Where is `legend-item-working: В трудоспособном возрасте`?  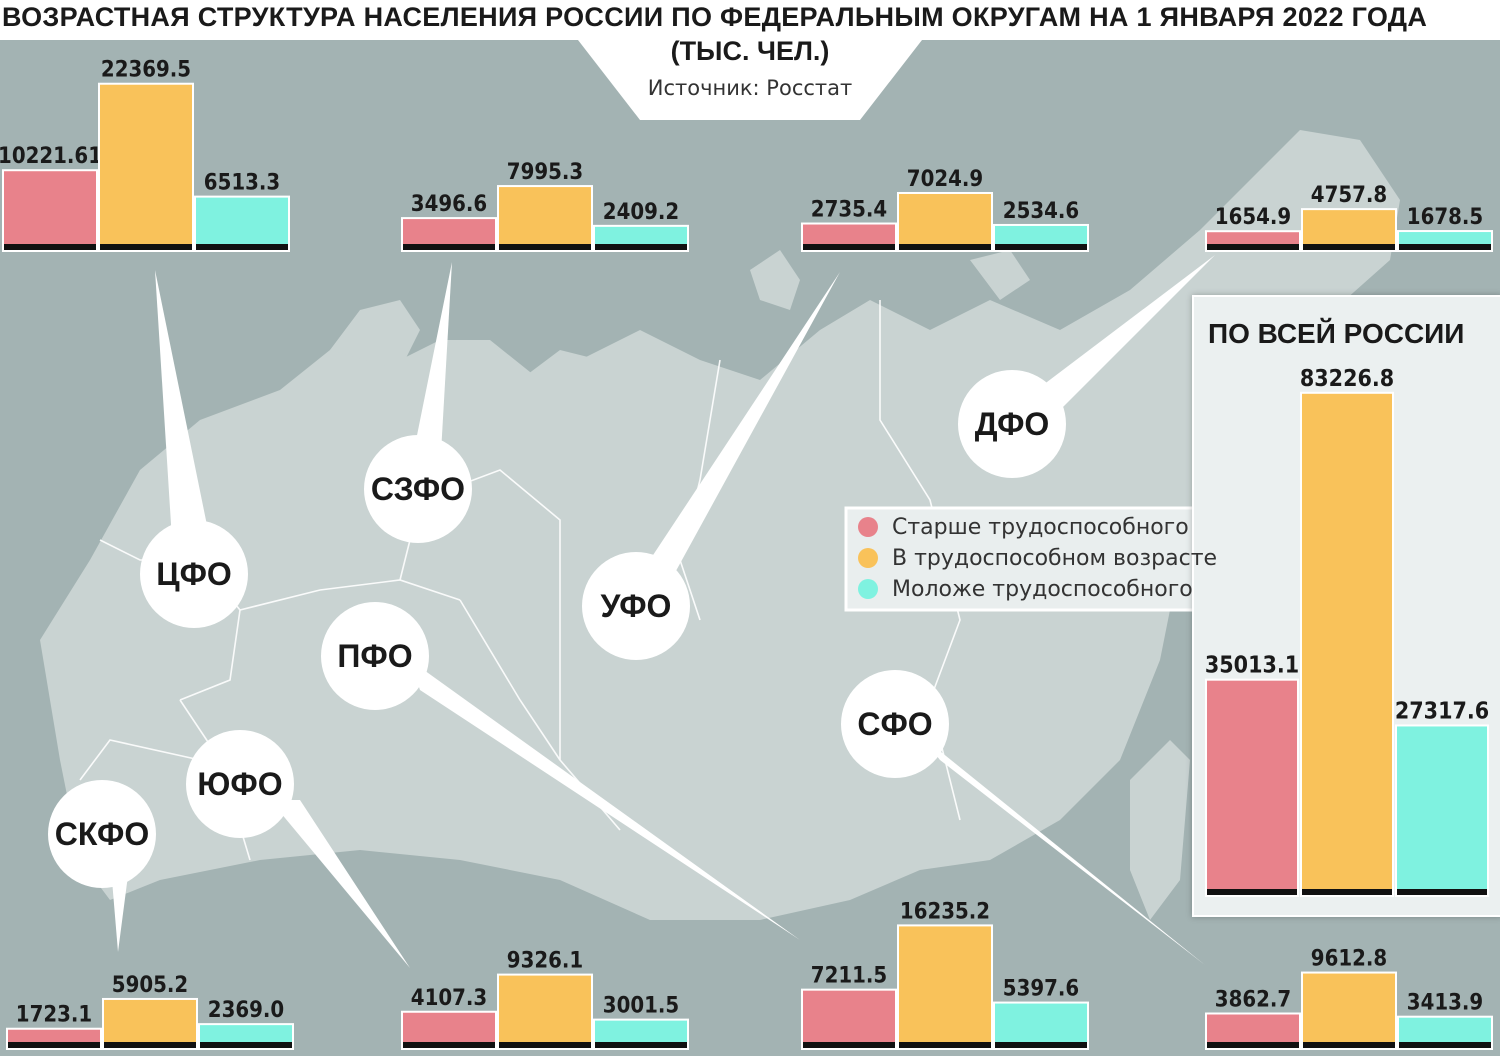
legend-item-working: В трудоспособном возрасте is located at coordinates (1037, 558).